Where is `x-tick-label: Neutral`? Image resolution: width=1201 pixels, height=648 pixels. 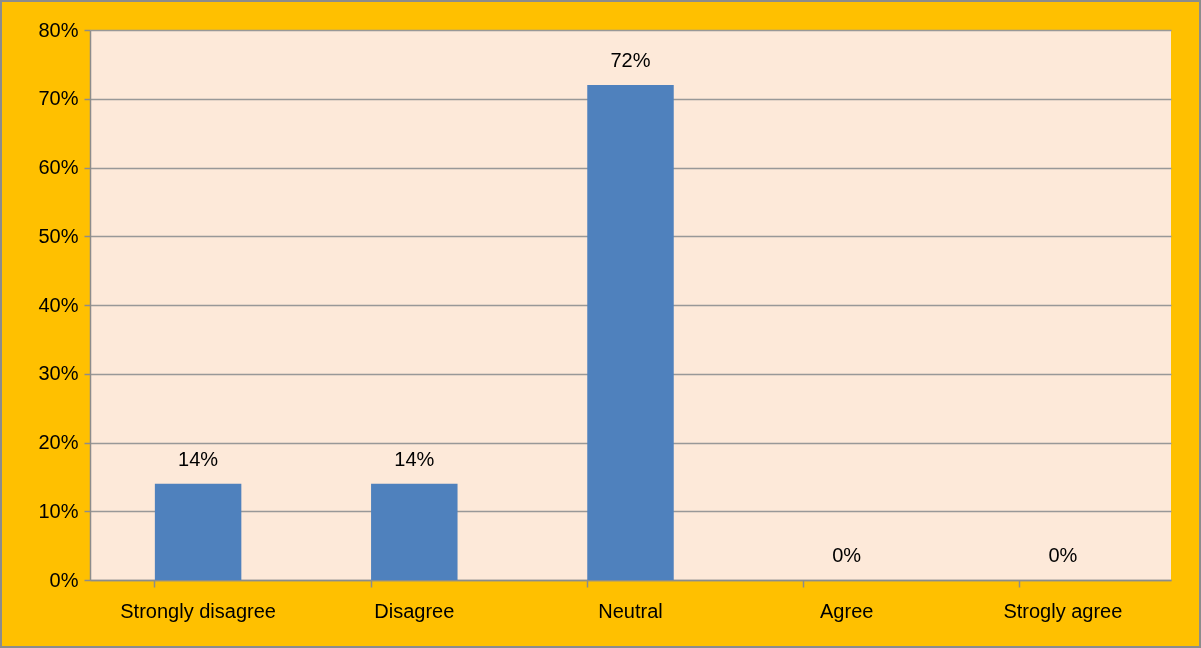
x-tick-label: Neutral is located at coordinates (630, 610).